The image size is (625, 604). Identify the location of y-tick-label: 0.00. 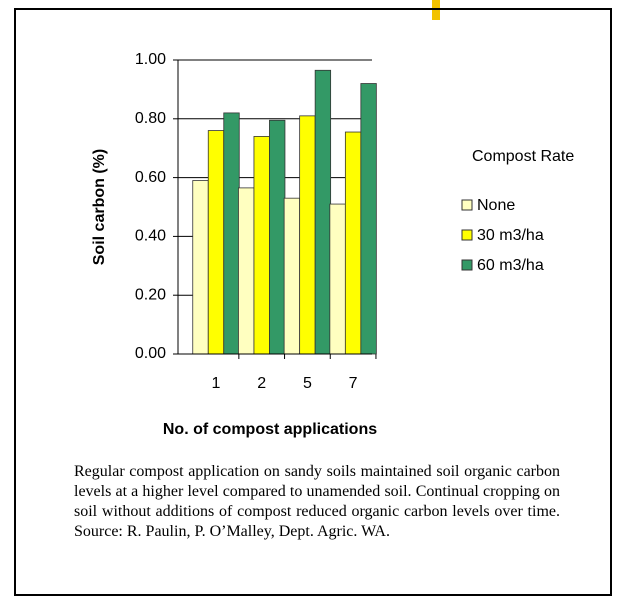
(150, 353).